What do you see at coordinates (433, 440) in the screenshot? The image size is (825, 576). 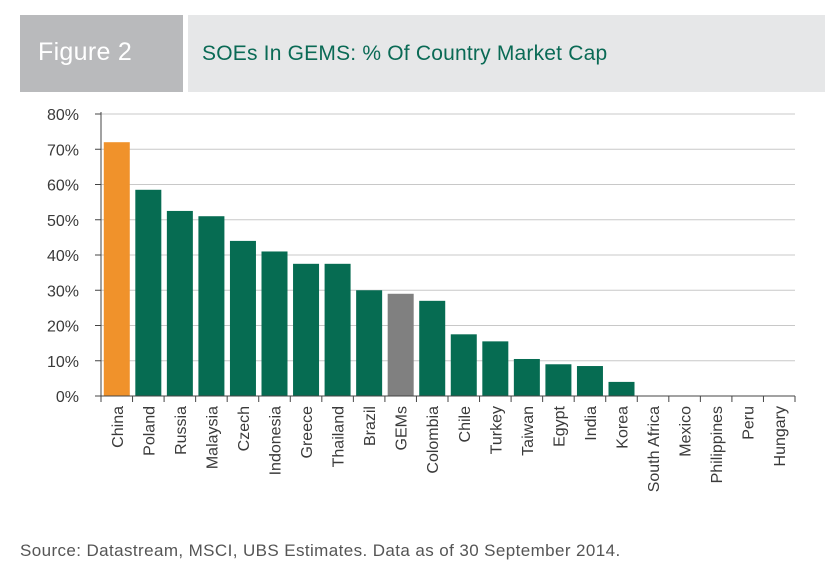 I see `x-tick-label: Colombia` at bounding box center [433, 440].